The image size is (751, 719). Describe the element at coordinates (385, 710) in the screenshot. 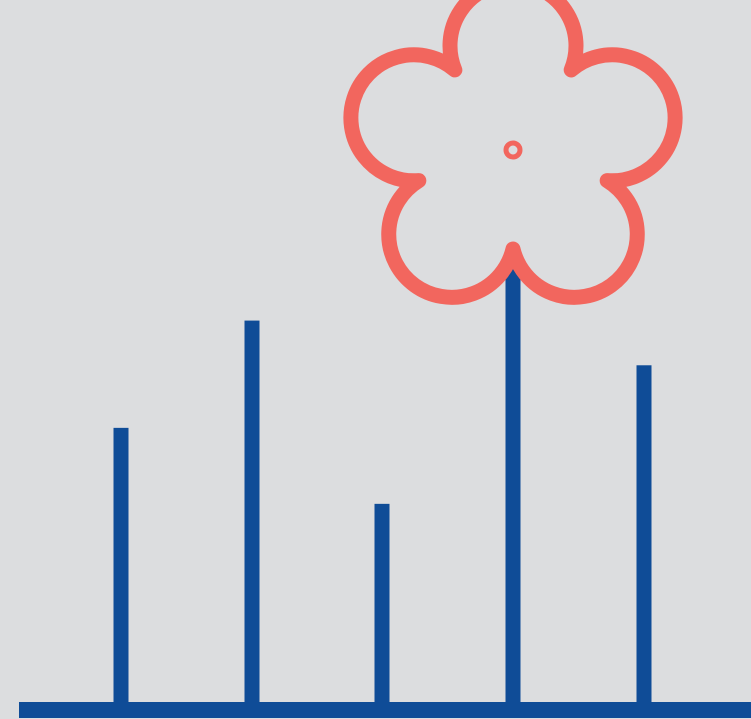

I see `baseline-bar` at that location.